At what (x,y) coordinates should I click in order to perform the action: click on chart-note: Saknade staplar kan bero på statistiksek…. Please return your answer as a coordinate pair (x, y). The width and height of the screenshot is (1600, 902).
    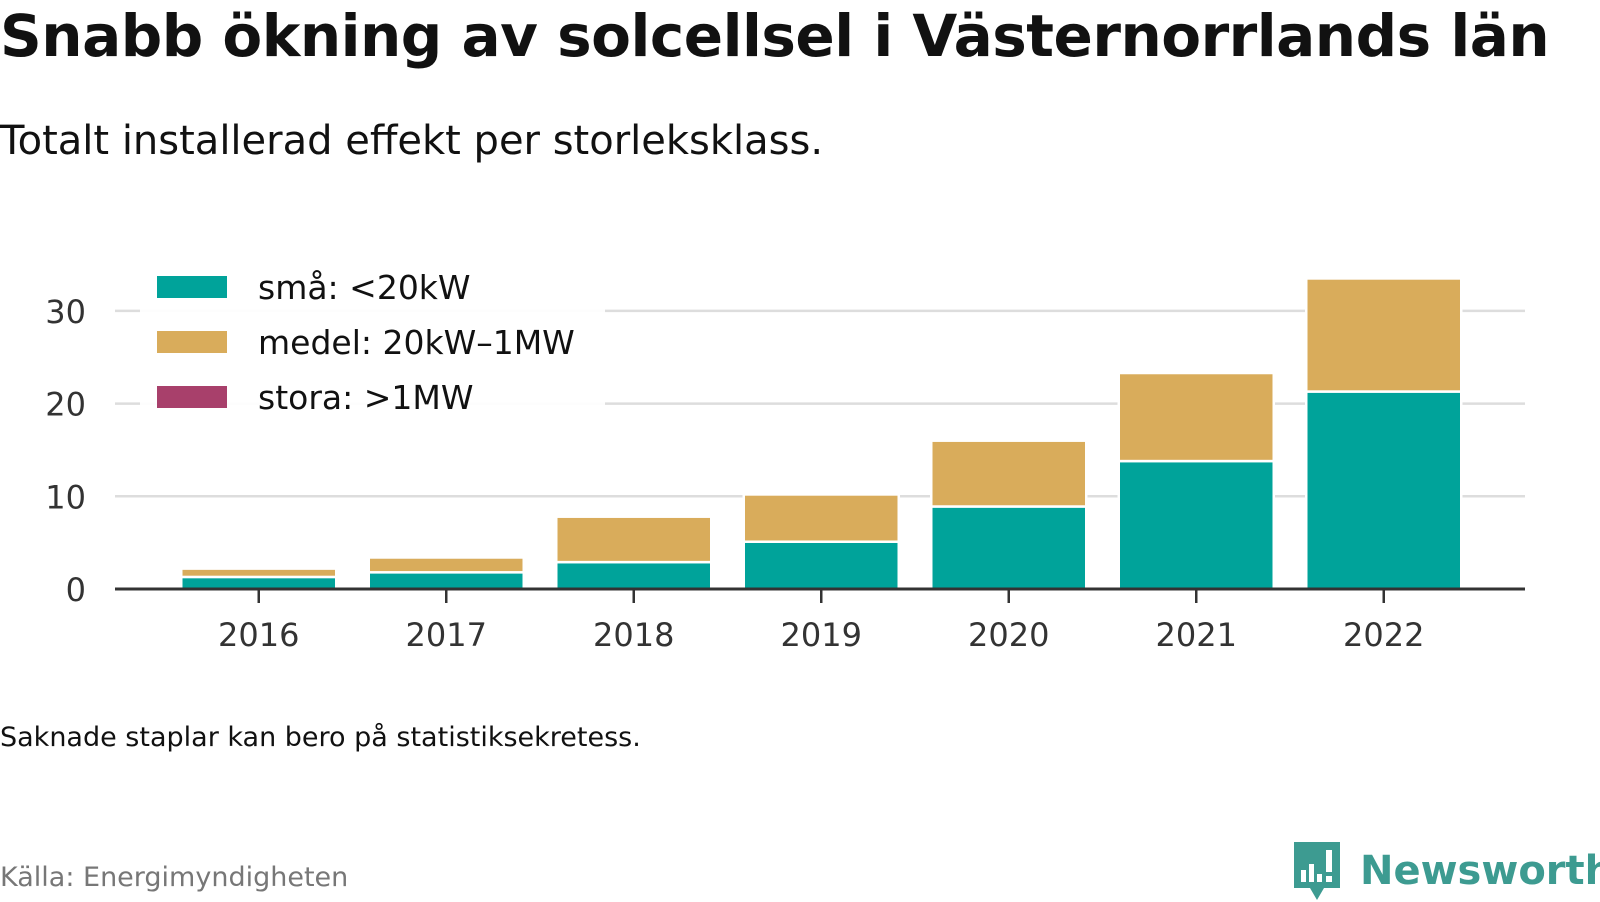
    Looking at the image, I should click on (320, 737).